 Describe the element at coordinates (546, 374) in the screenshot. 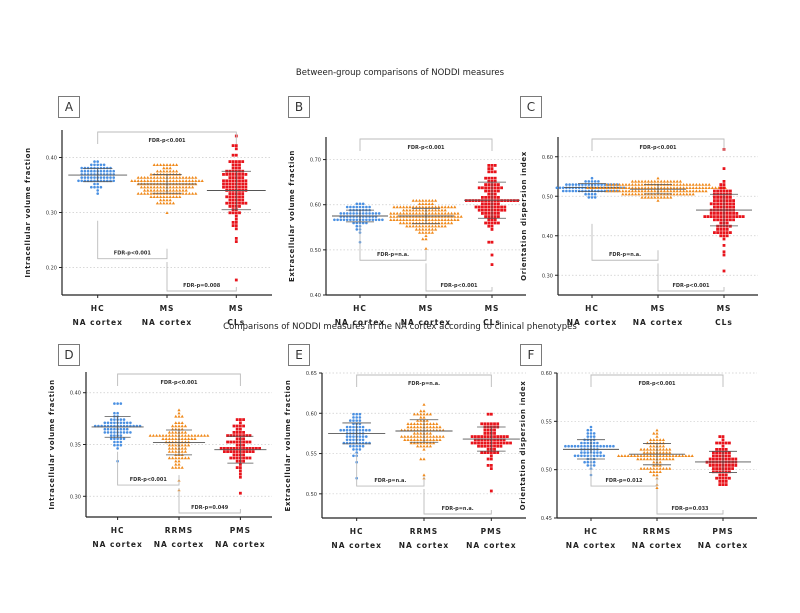

I see `y-tick-label: 0.60` at that location.